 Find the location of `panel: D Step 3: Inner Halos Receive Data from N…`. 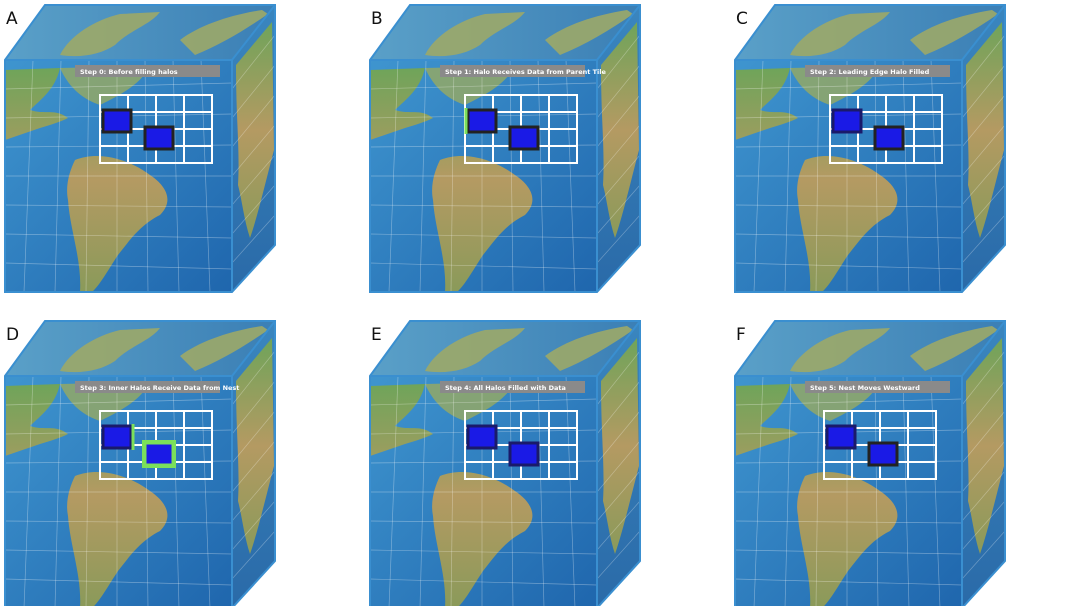

panel: D Step 3: Inner Halos Receive Data from N… is located at coordinates (140, 463).